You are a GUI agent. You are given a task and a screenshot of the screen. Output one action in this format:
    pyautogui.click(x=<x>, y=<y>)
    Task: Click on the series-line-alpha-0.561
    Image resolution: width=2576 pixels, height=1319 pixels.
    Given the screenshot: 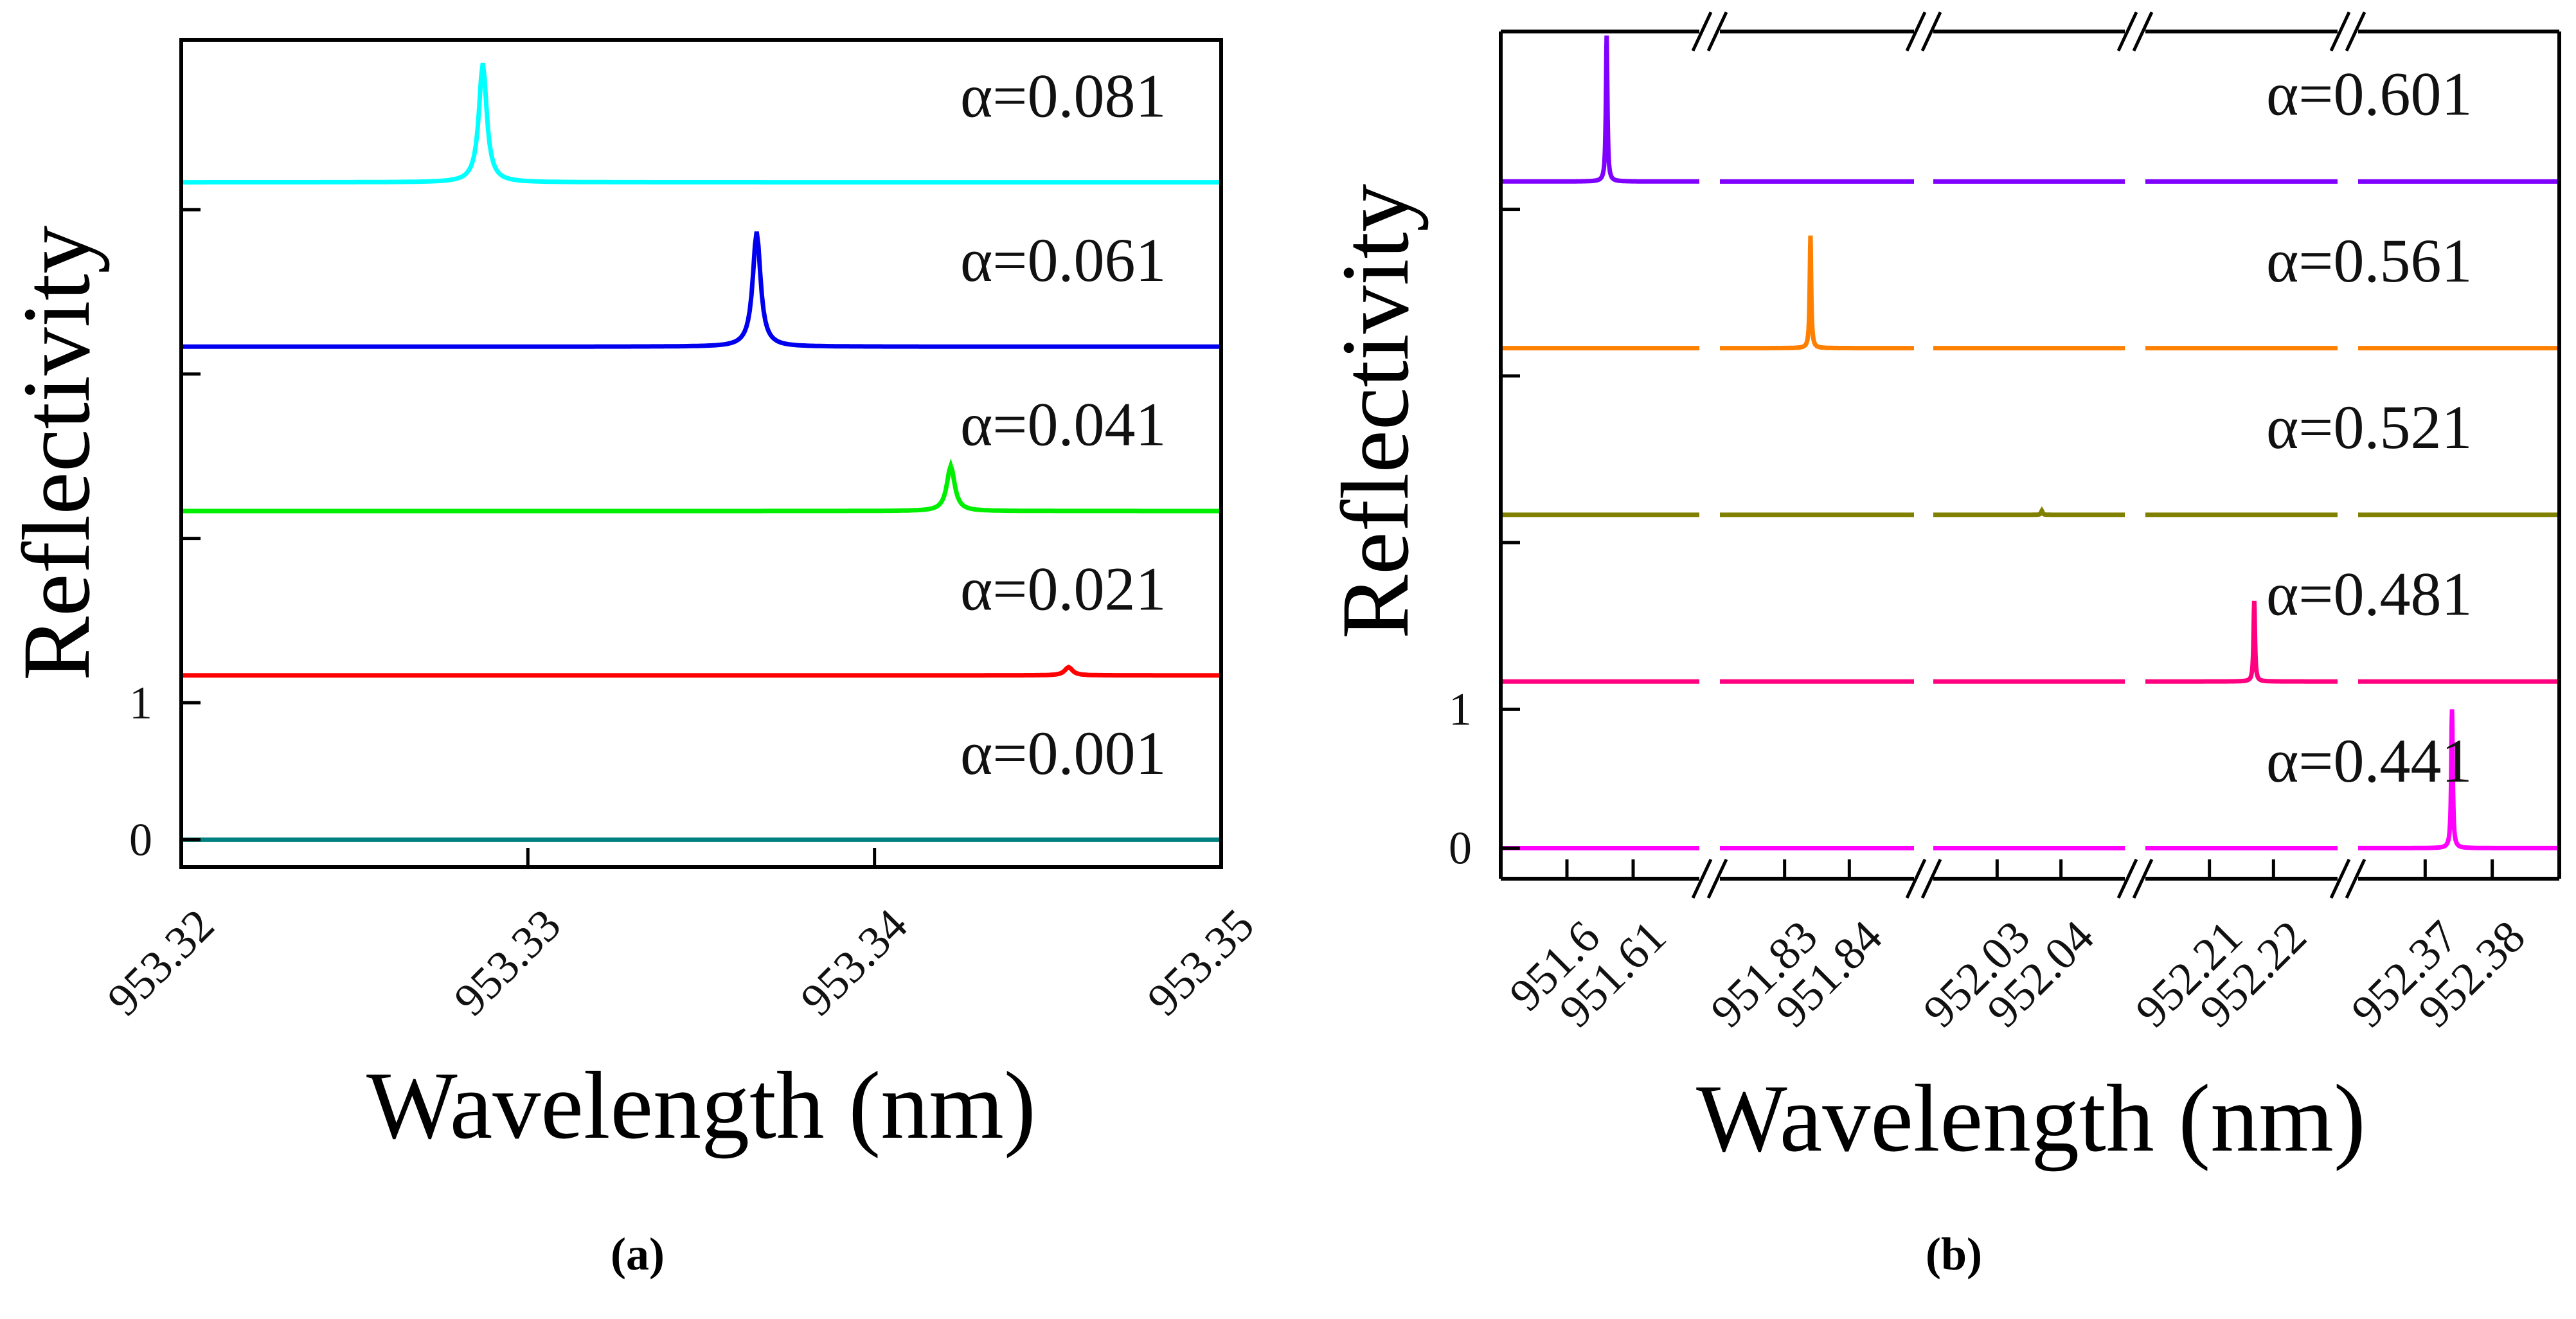 What is the action you would take?
    pyautogui.click(x=1817, y=293)
    